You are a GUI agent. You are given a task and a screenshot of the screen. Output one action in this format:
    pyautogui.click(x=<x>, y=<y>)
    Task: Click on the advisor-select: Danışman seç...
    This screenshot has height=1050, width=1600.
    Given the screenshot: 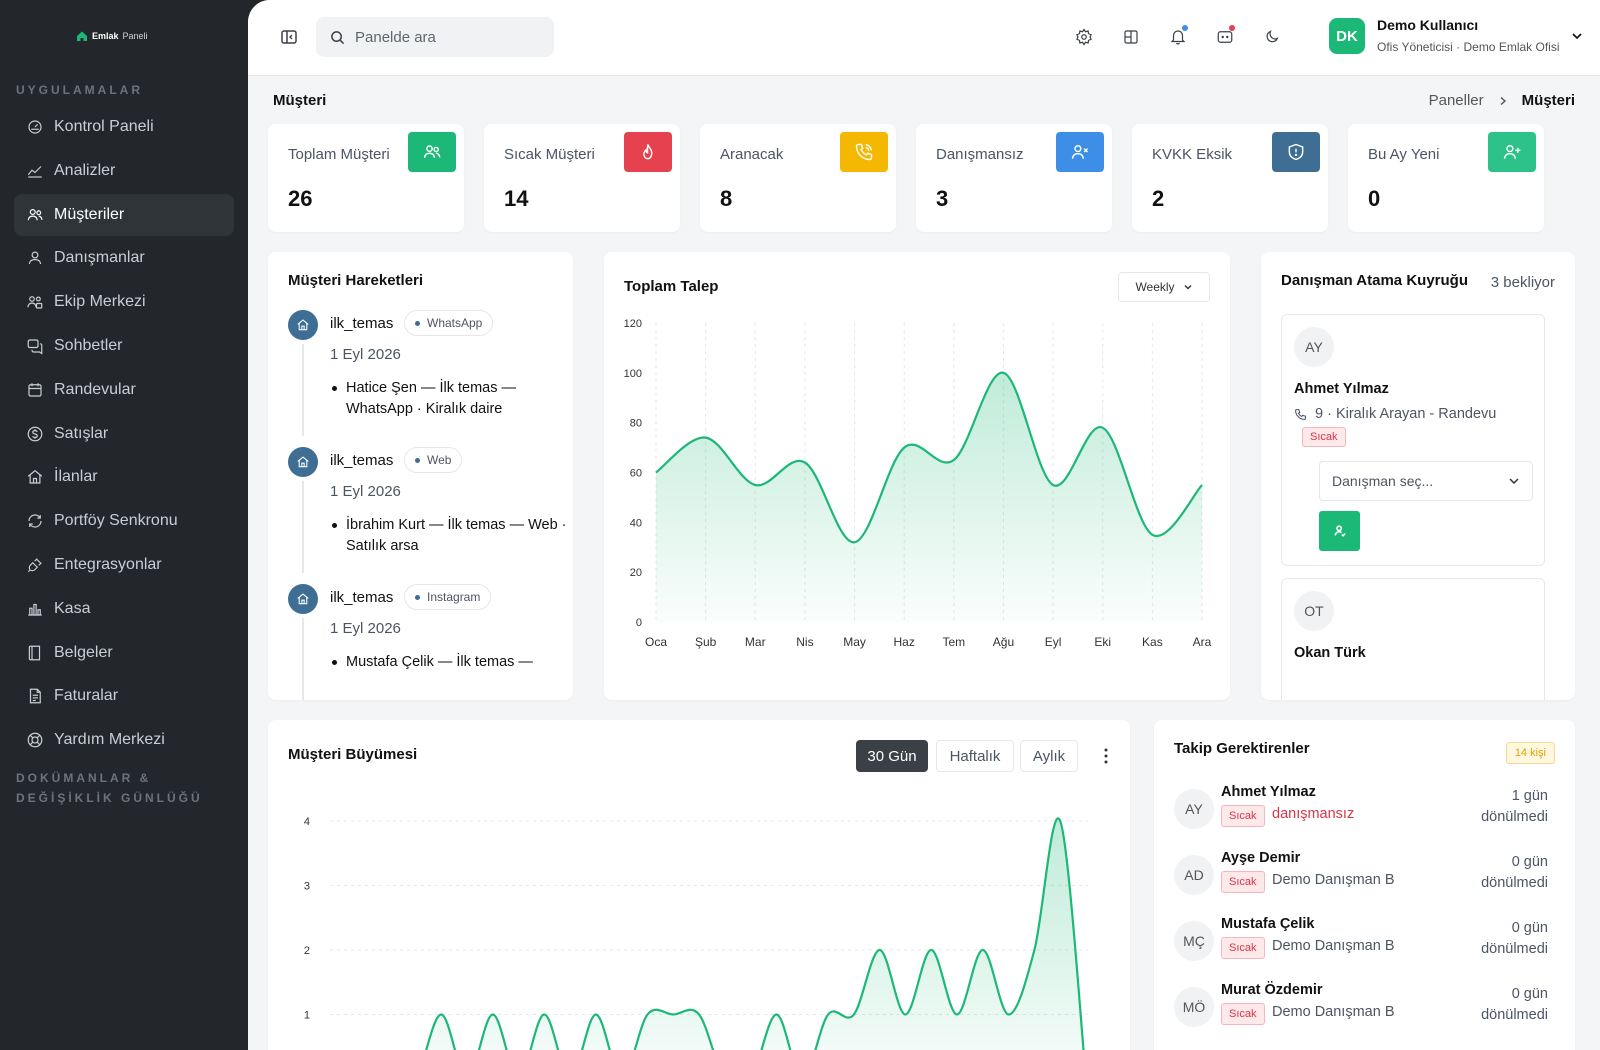 What is the action you would take?
    pyautogui.click(x=1426, y=481)
    